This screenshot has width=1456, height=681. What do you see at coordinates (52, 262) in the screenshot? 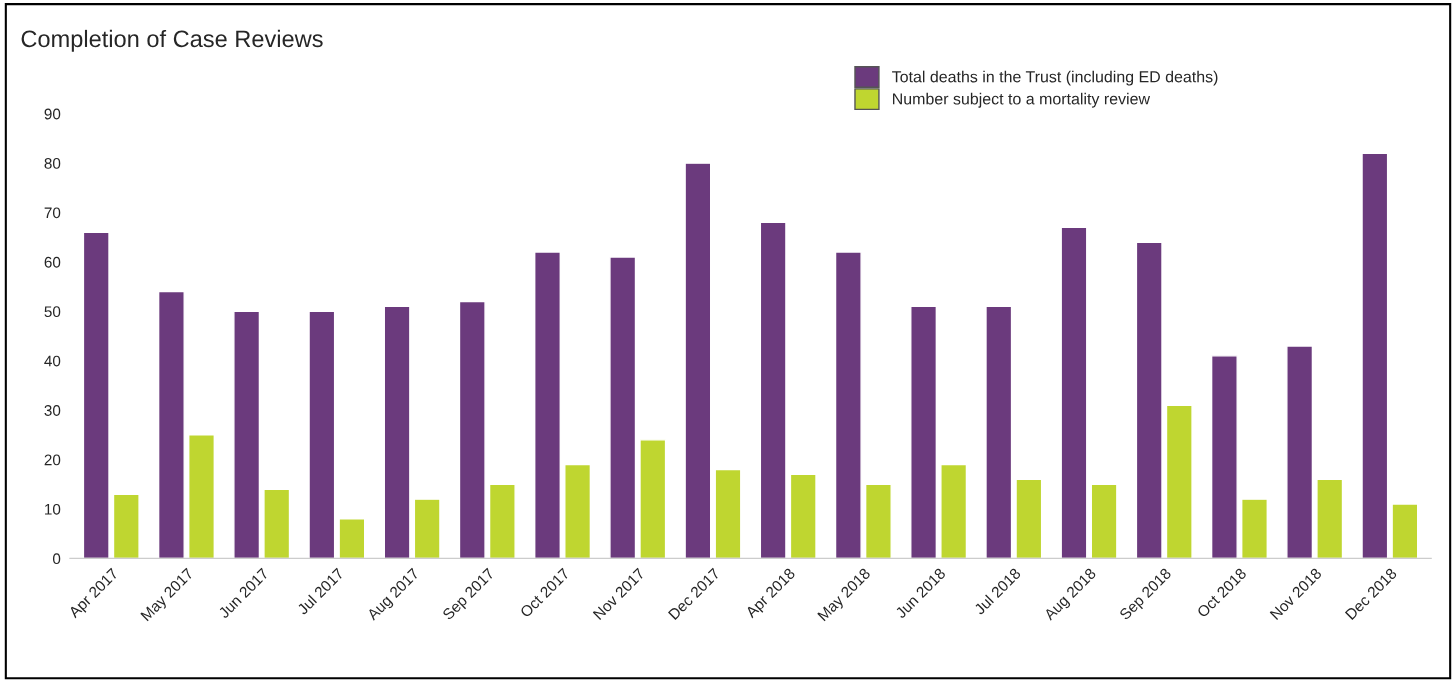
I see `y-tick-label: 60` at bounding box center [52, 262].